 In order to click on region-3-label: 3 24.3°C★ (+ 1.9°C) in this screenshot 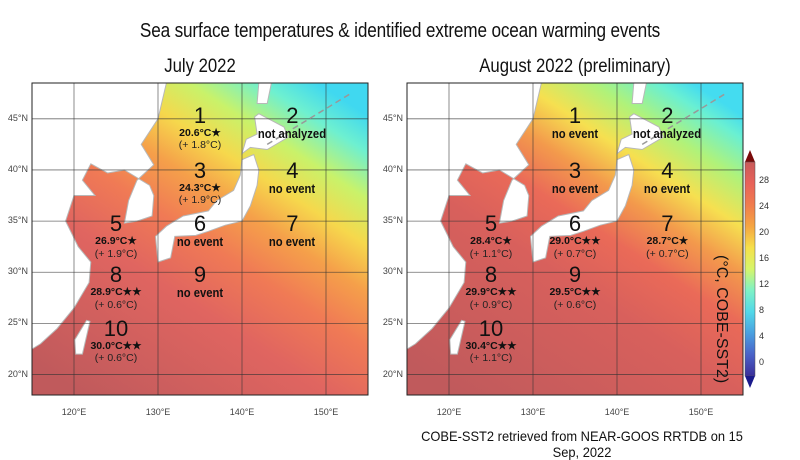, I will do `click(200, 182)`.